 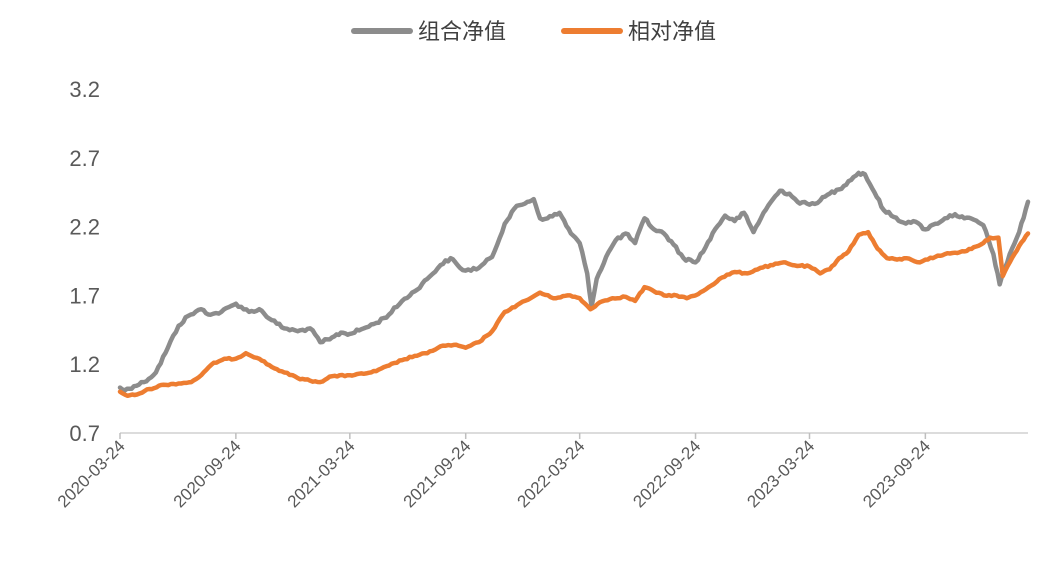 What do you see at coordinates (672, 32) in the screenshot?
I see `legend-label-relative: 相对净值` at bounding box center [672, 32].